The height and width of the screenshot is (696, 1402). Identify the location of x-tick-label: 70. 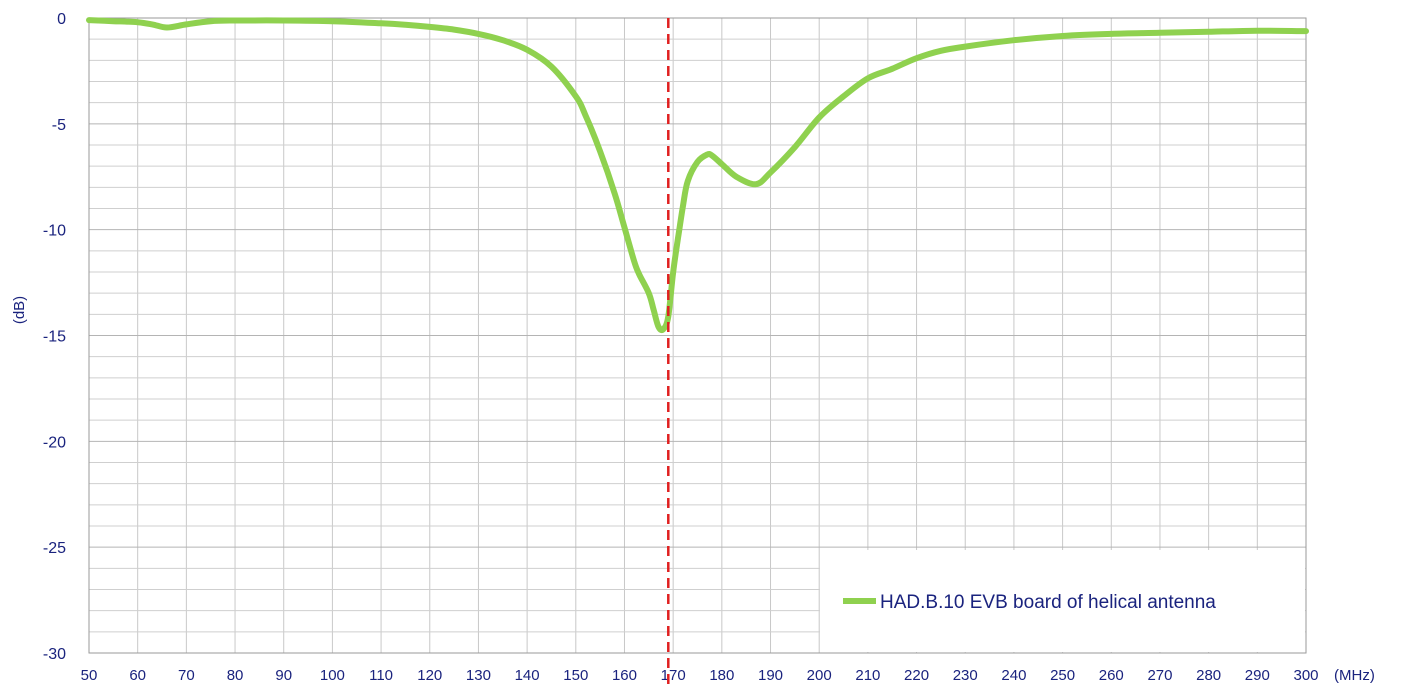
(186, 675).